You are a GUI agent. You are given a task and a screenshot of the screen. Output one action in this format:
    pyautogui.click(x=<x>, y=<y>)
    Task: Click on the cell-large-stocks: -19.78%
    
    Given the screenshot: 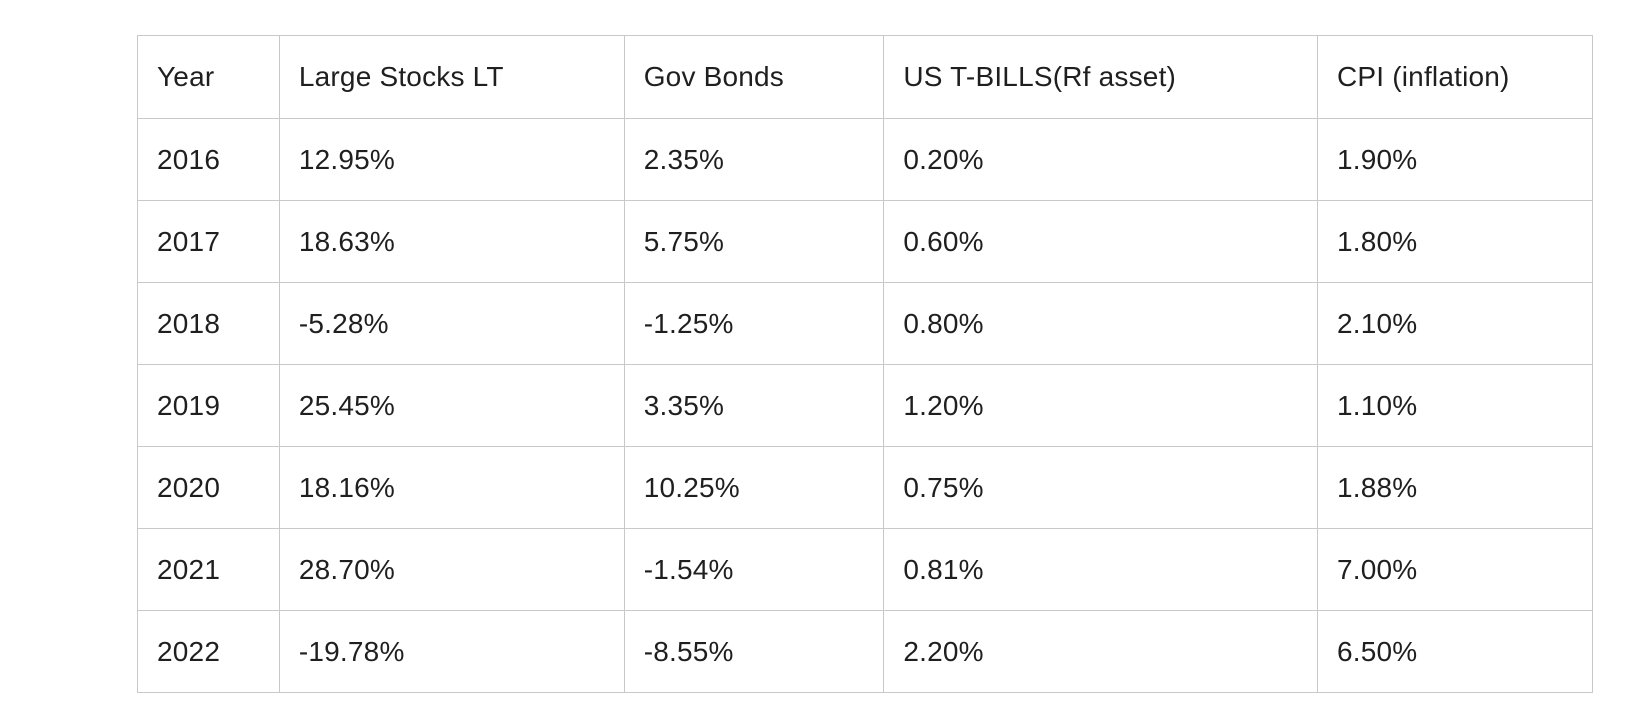 What is the action you would take?
    pyautogui.click(x=451, y=651)
    